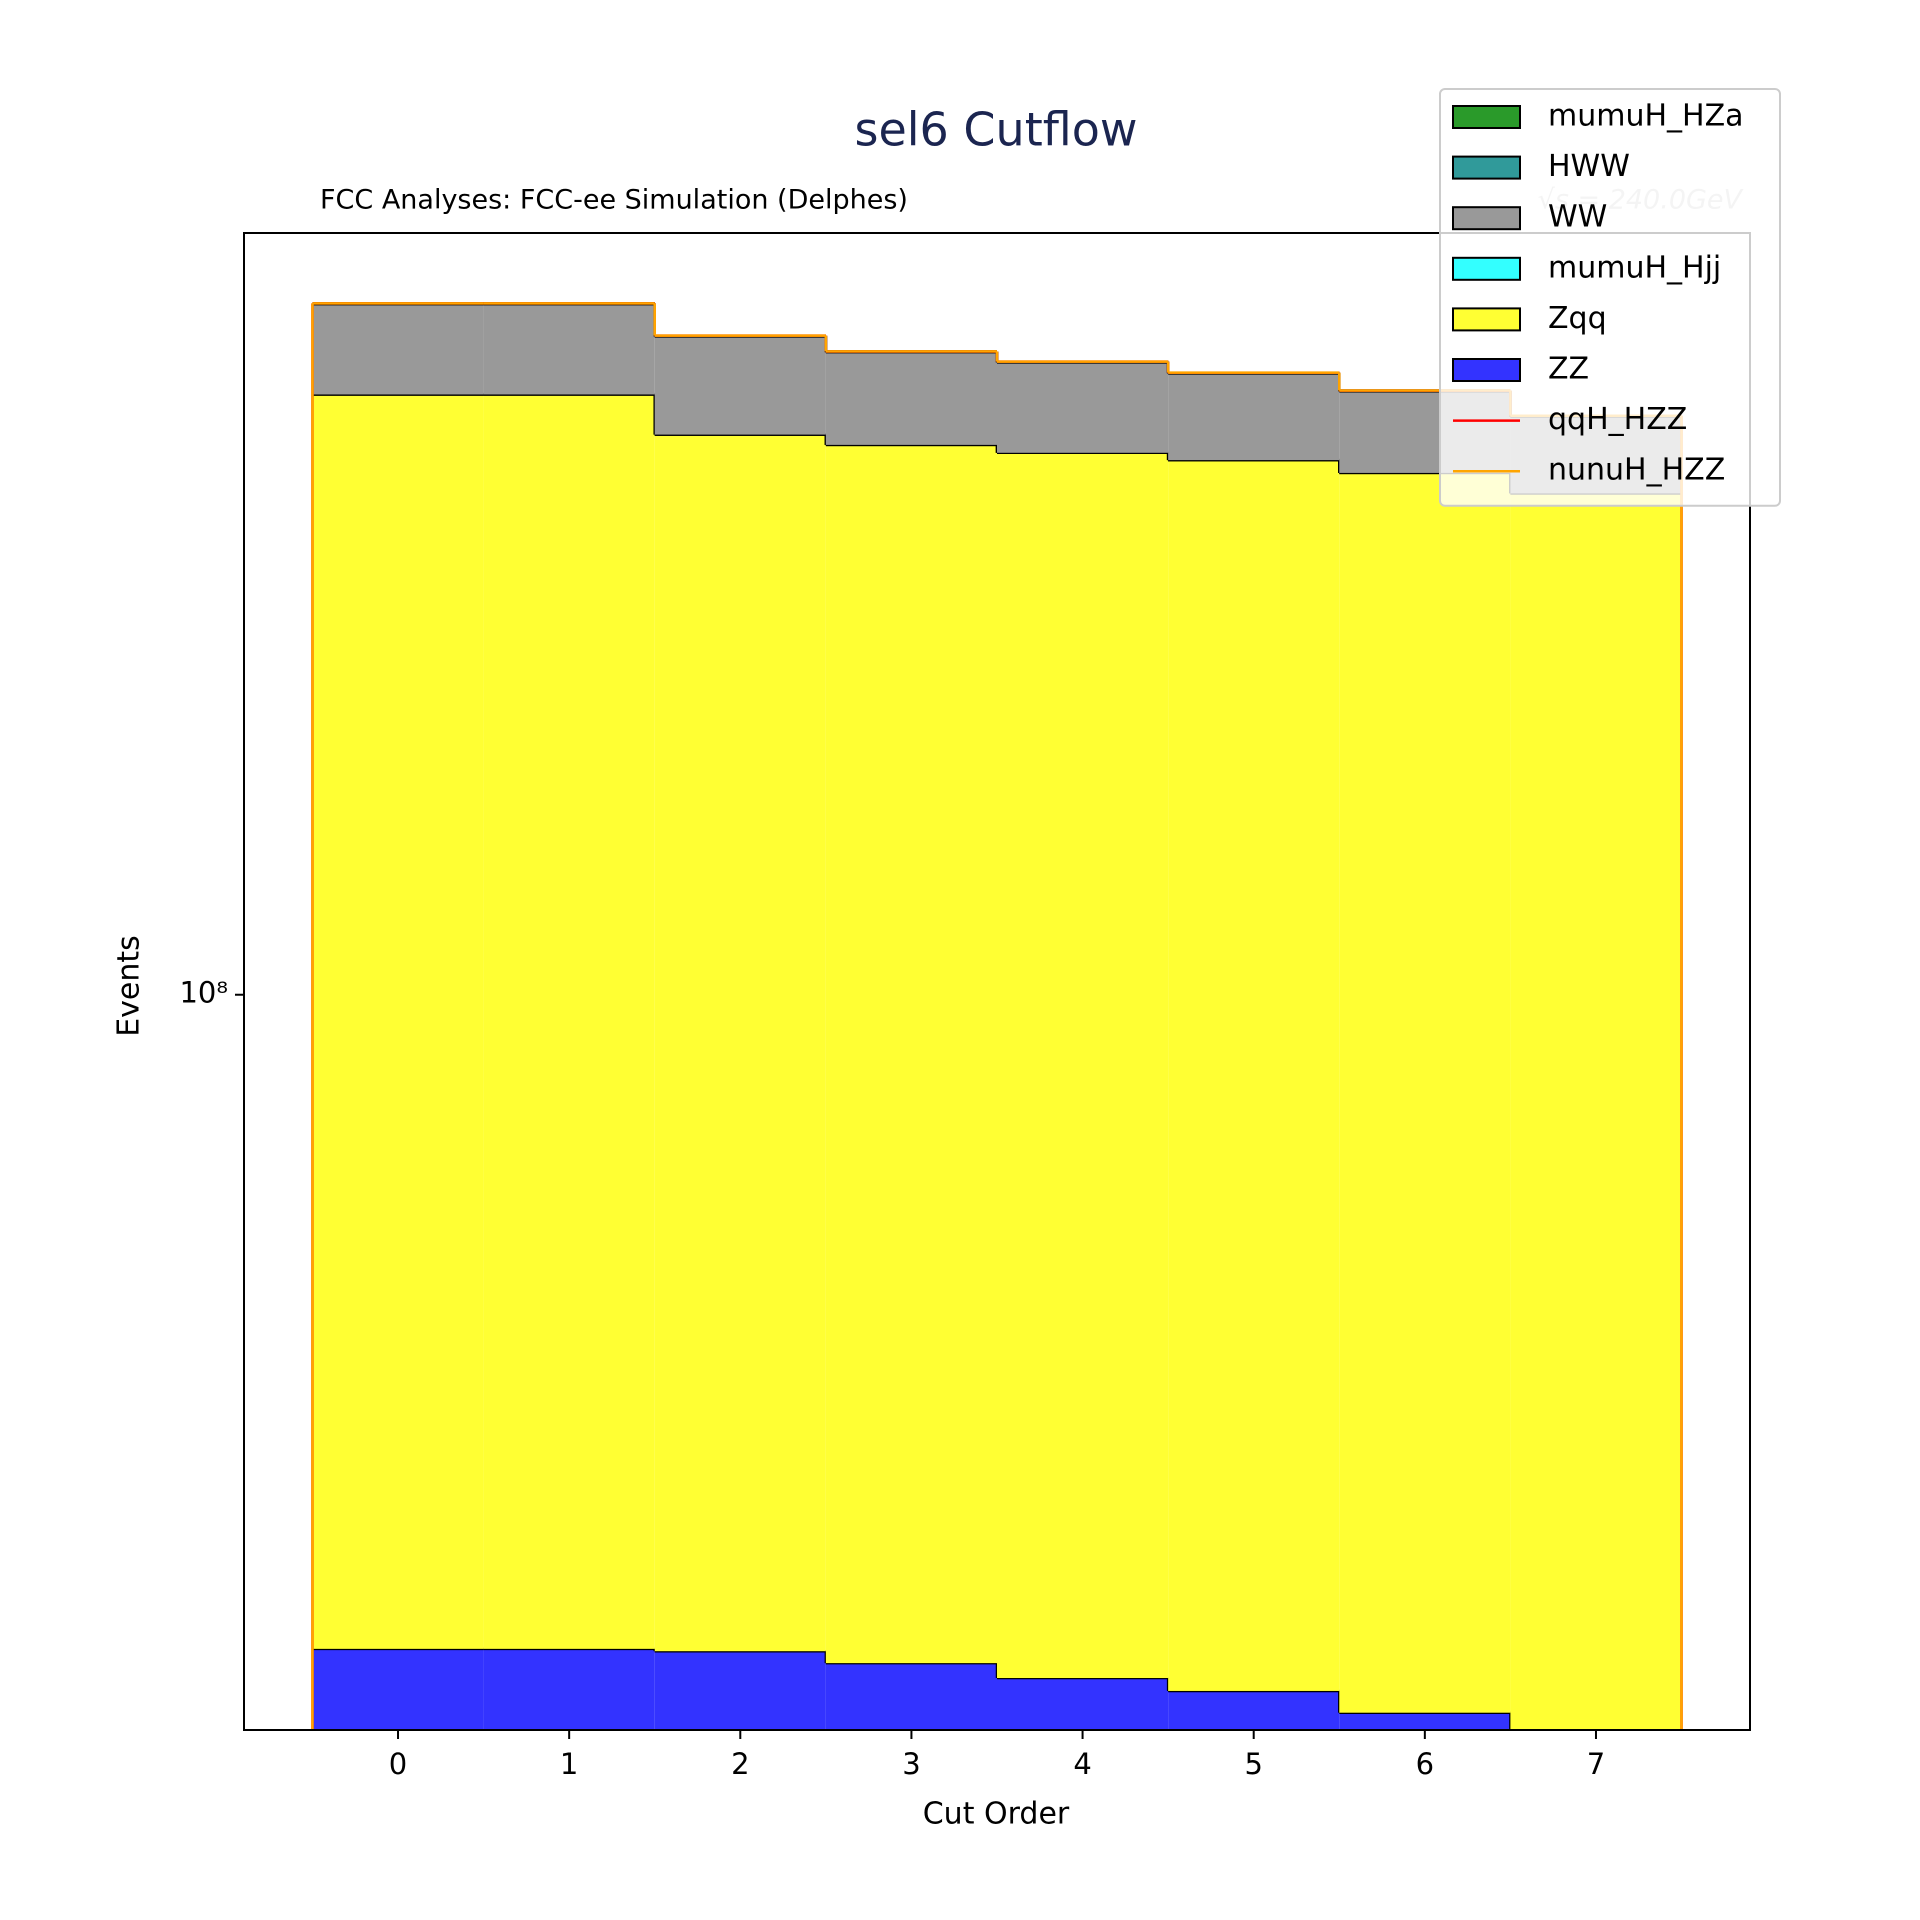 Image resolution: width=1920 pixels, height=1920 pixels. Describe the element at coordinates (1425, 1764) in the screenshot. I see `x-tick-label: 6` at that location.